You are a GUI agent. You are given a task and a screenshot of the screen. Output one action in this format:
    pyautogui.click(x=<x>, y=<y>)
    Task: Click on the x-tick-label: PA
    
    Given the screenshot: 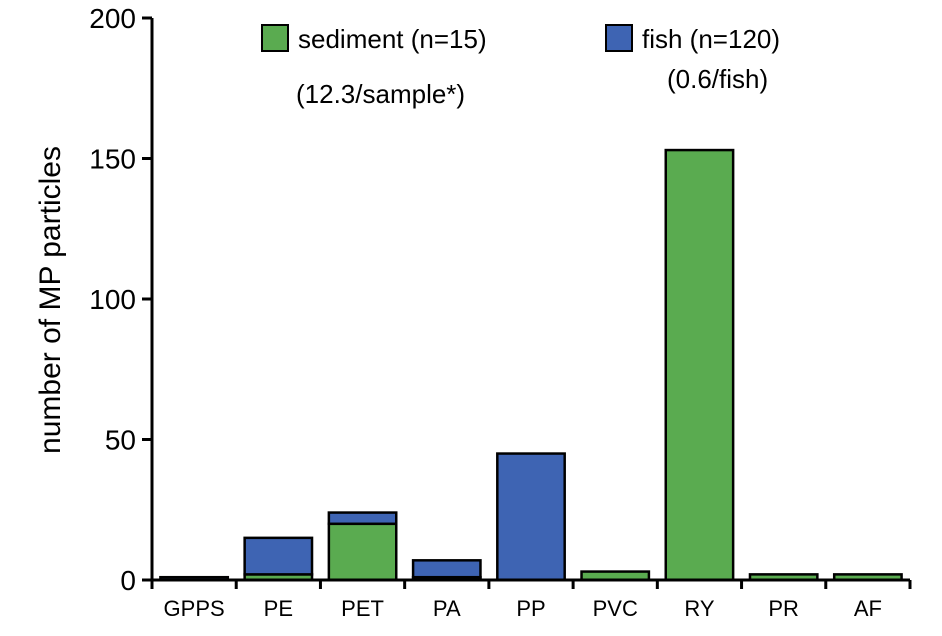 What is the action you would take?
    pyautogui.click(x=447, y=608)
    